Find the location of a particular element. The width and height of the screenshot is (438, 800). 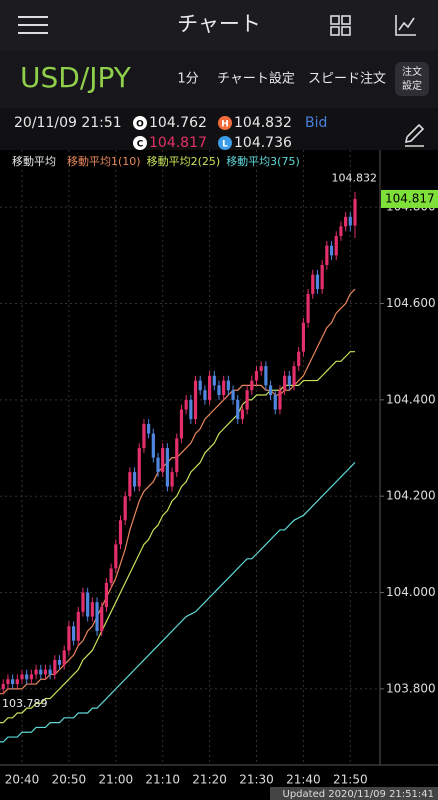

updated-time: Updated 2020/11/09 21:51:41 is located at coordinates (358, 794).